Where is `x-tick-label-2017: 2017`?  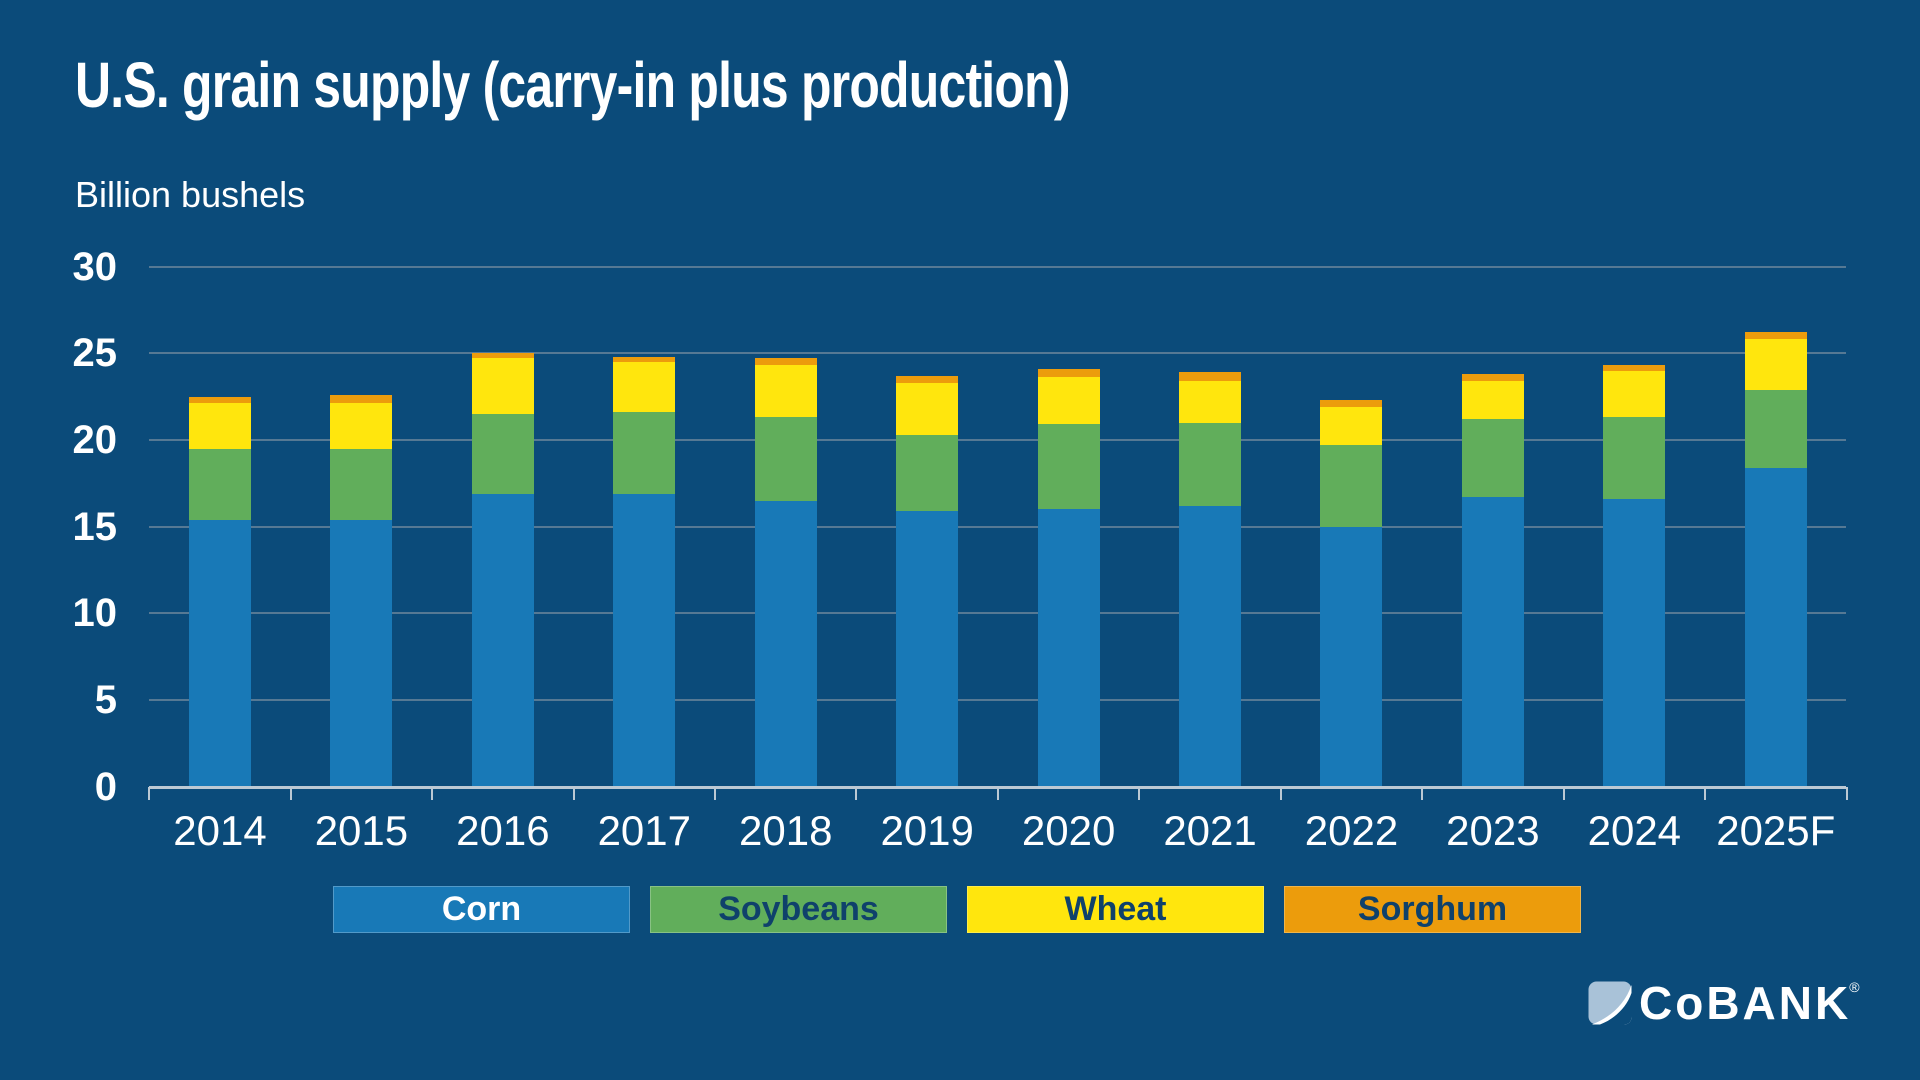
x-tick-label-2017: 2017 is located at coordinates (644, 830).